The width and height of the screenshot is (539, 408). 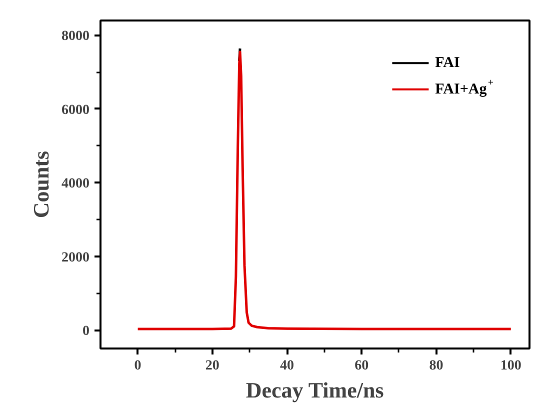 What do you see at coordinates (464, 88) in the screenshot?
I see `legend-label: FAI+Ag+` at bounding box center [464, 88].